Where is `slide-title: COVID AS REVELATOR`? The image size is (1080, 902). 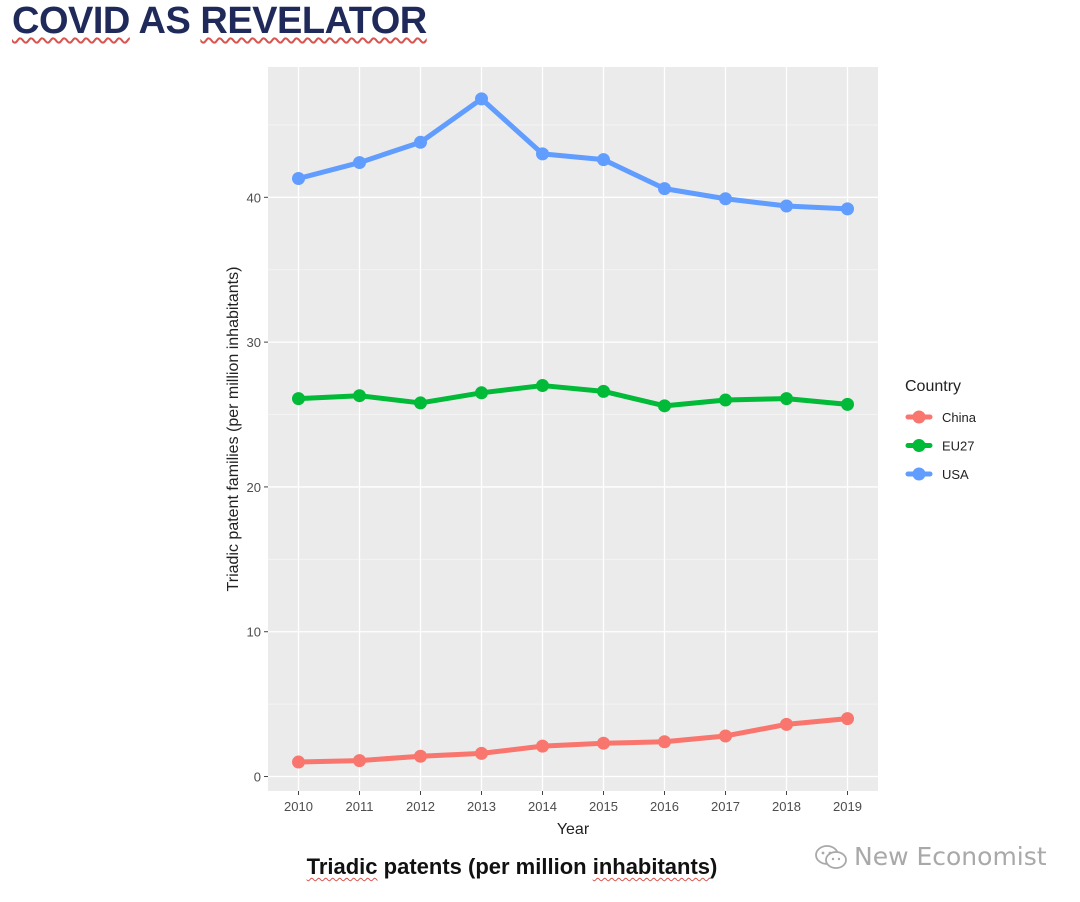
slide-title: COVID AS REVELATOR is located at coordinates (219, 21).